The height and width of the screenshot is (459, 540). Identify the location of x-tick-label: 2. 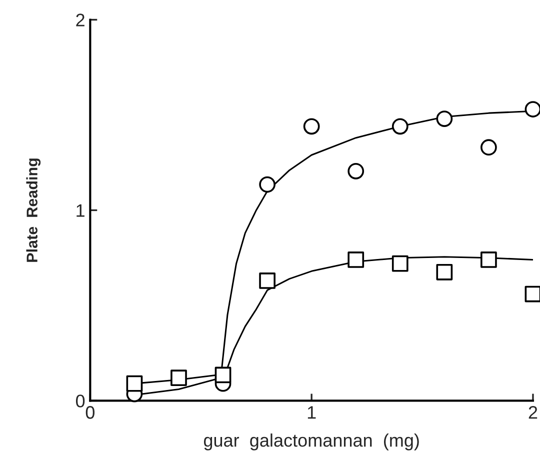
(533, 412).